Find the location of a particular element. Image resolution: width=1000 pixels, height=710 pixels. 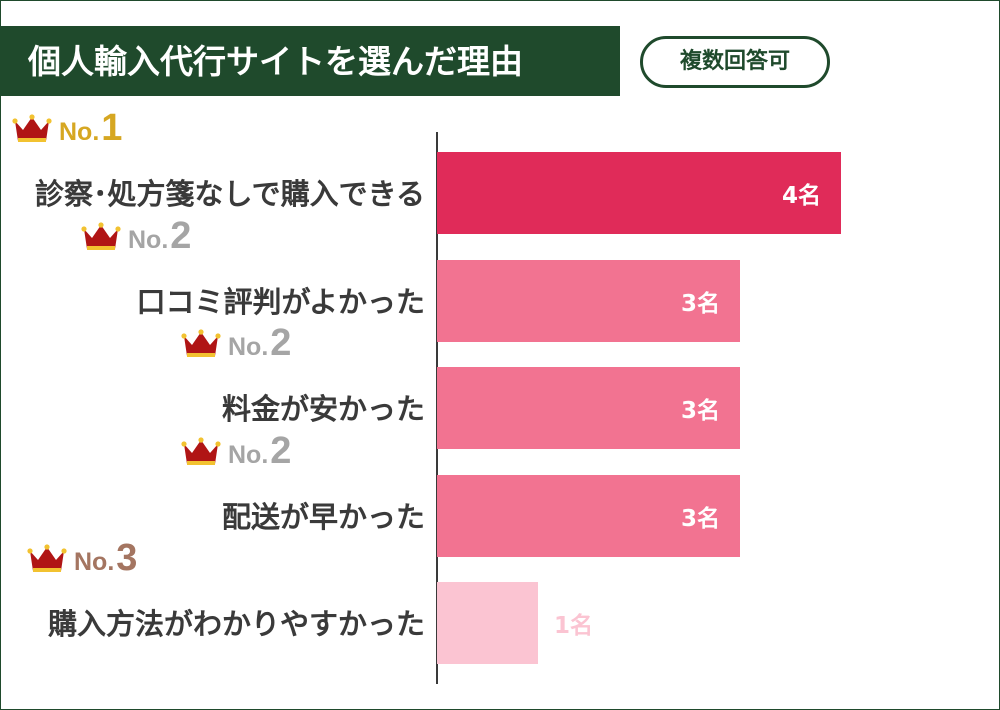

rank-number-3: 2 is located at coordinates (280, 343).